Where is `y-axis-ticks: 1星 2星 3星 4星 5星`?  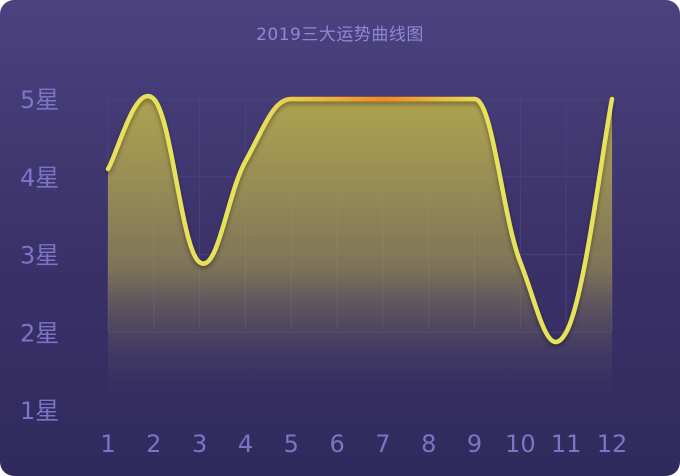 y-axis-ticks: 1星 2星 3星 4星 5星 is located at coordinates (39, 255).